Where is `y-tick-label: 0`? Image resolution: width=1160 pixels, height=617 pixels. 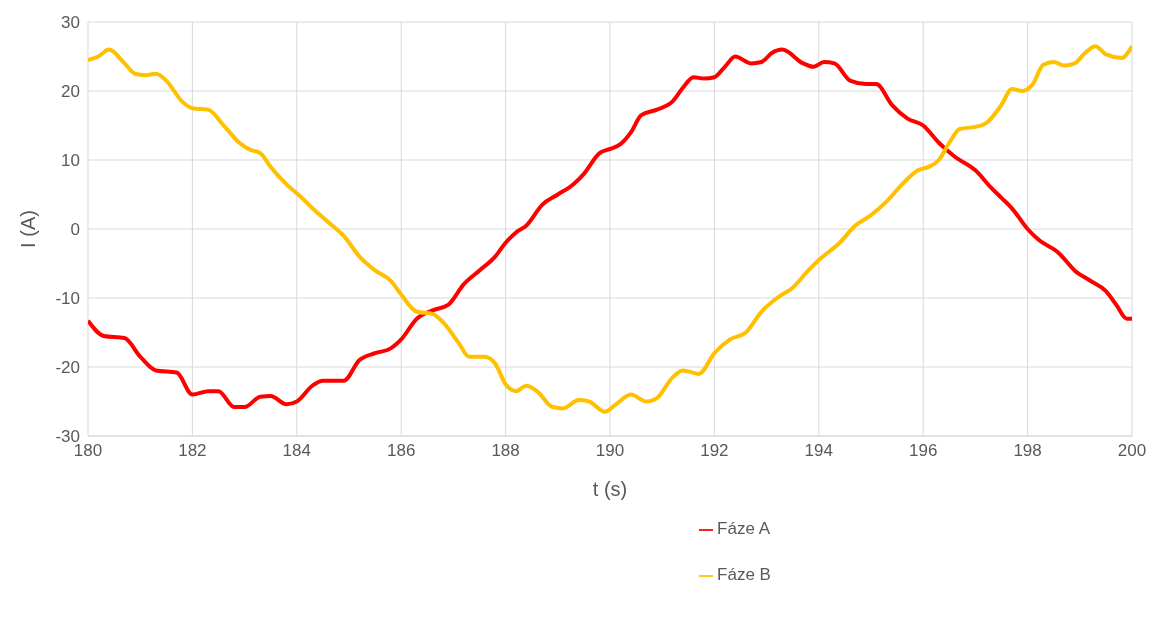
y-tick-label: 0 is located at coordinates (75, 230).